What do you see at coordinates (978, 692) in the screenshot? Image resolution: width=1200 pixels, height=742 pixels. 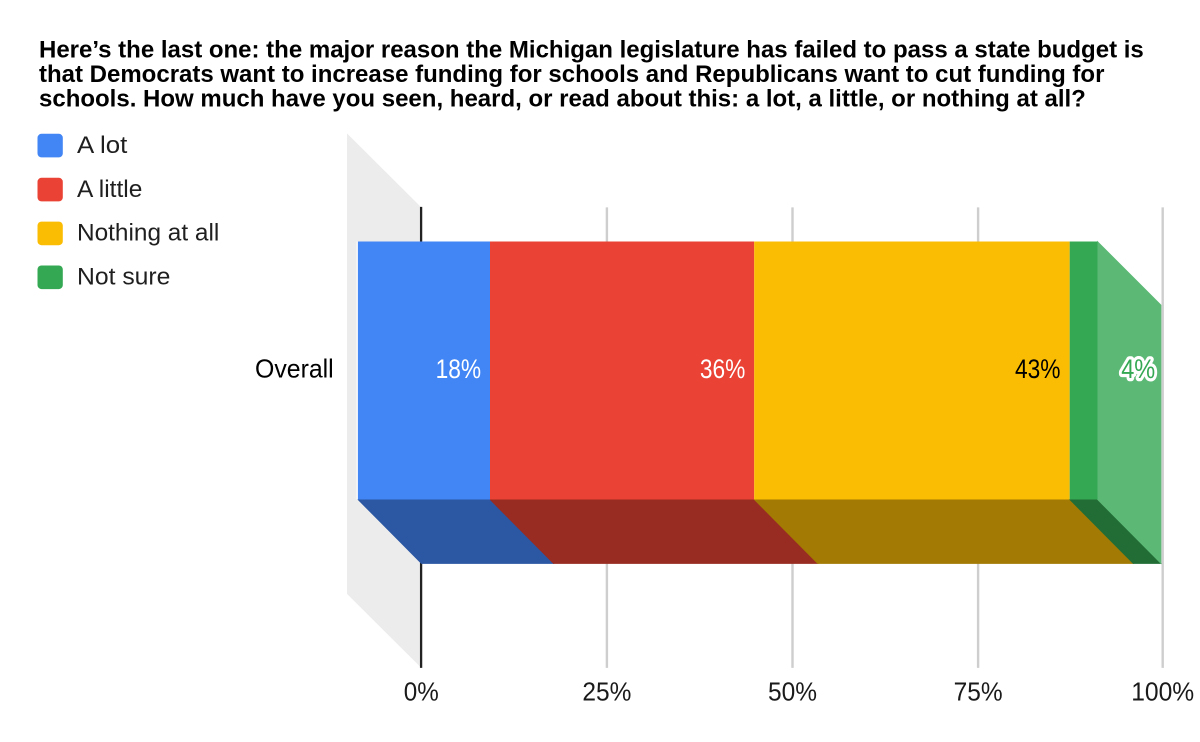 I see `svg-text: 75%` at bounding box center [978, 692].